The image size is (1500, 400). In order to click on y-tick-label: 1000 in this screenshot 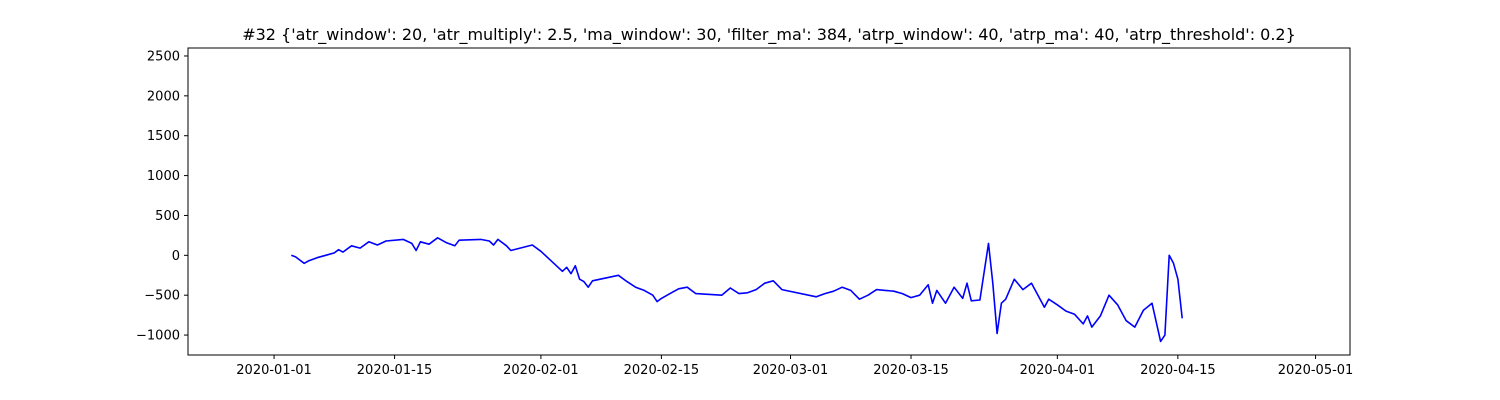, I will do `click(163, 176)`.